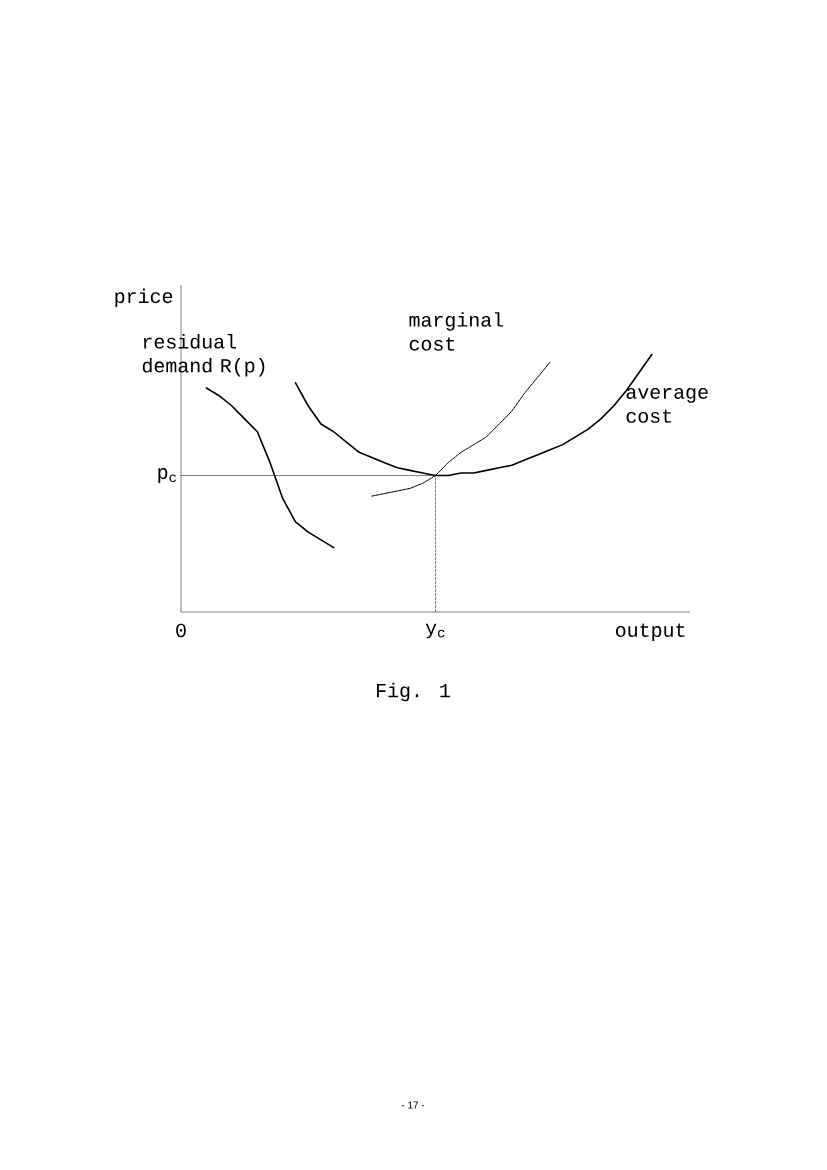 Image resolution: width=827 pixels, height=1170 pixels. I want to click on x-tick-label: y$_{c}$, so click(435, 631).